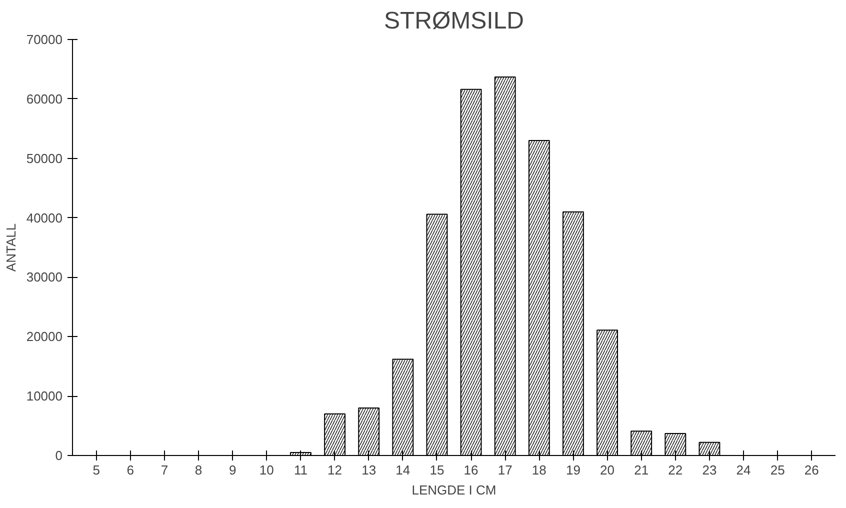  I want to click on y-tick-label: 50000, so click(44, 158).